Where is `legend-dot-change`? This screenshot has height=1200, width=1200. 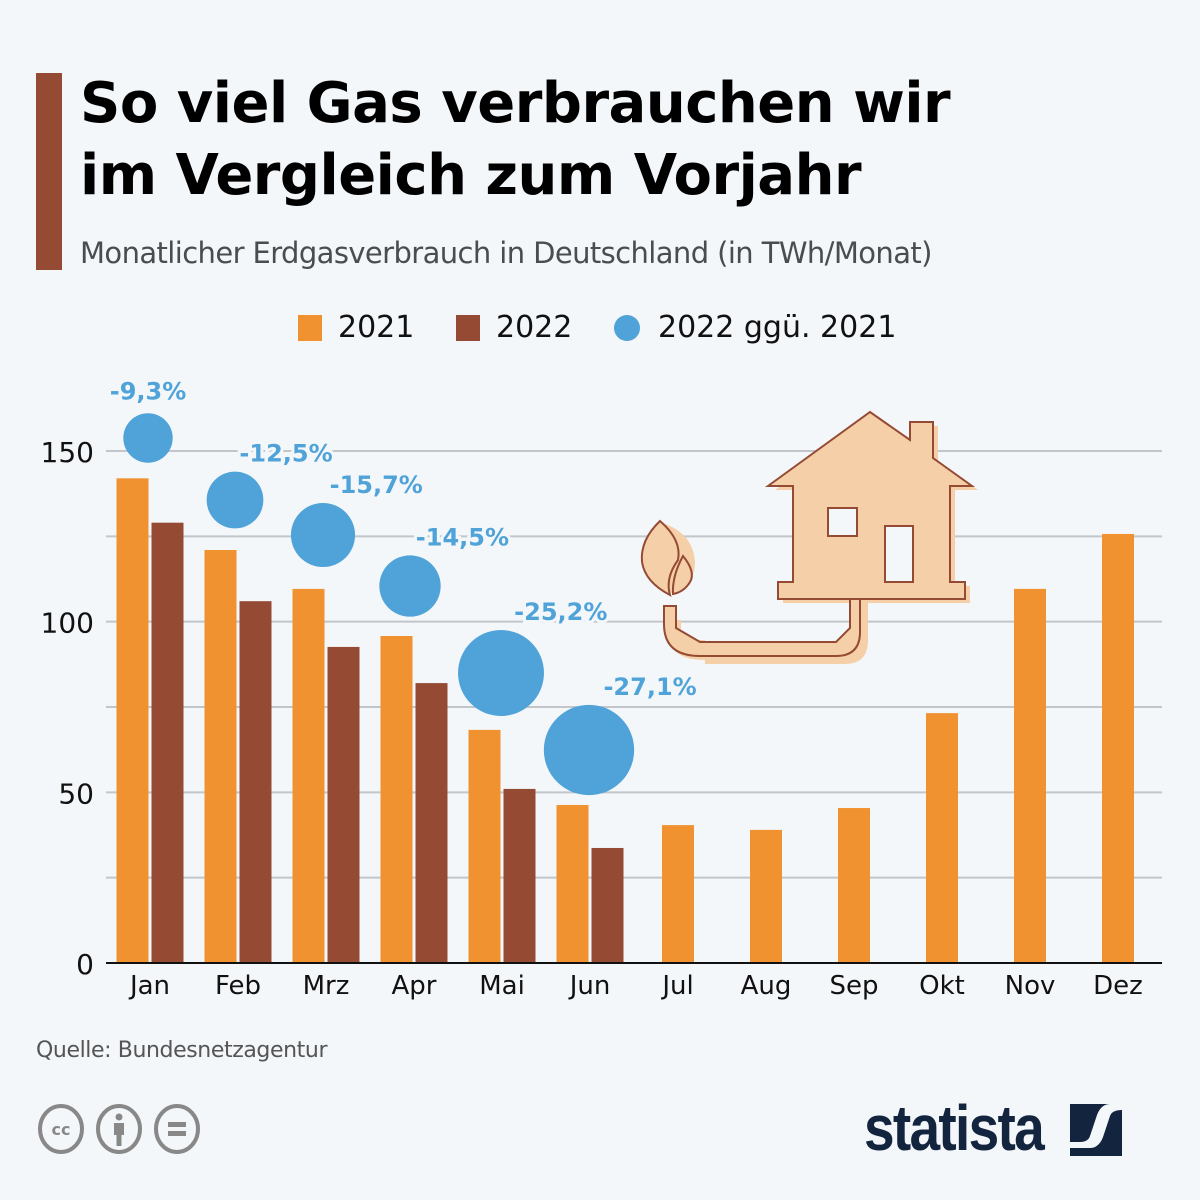
legend-dot-change is located at coordinates (627, 327).